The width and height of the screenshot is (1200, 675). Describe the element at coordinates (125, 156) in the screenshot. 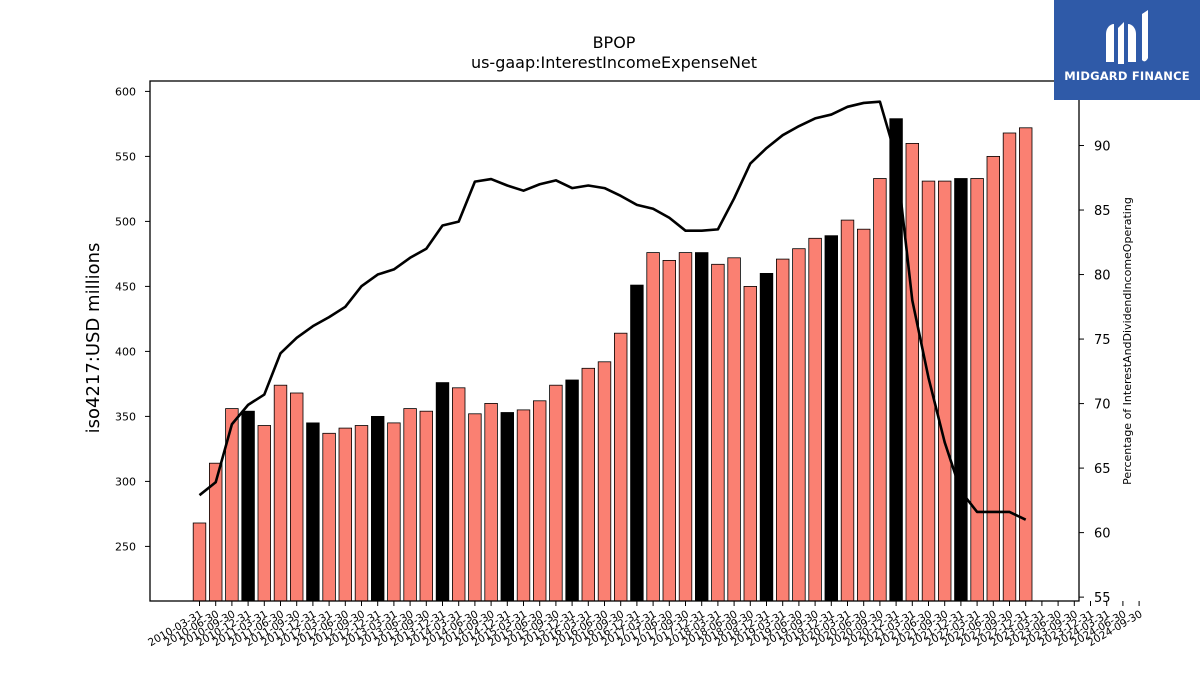

I see `y-tick-label: 550` at that location.